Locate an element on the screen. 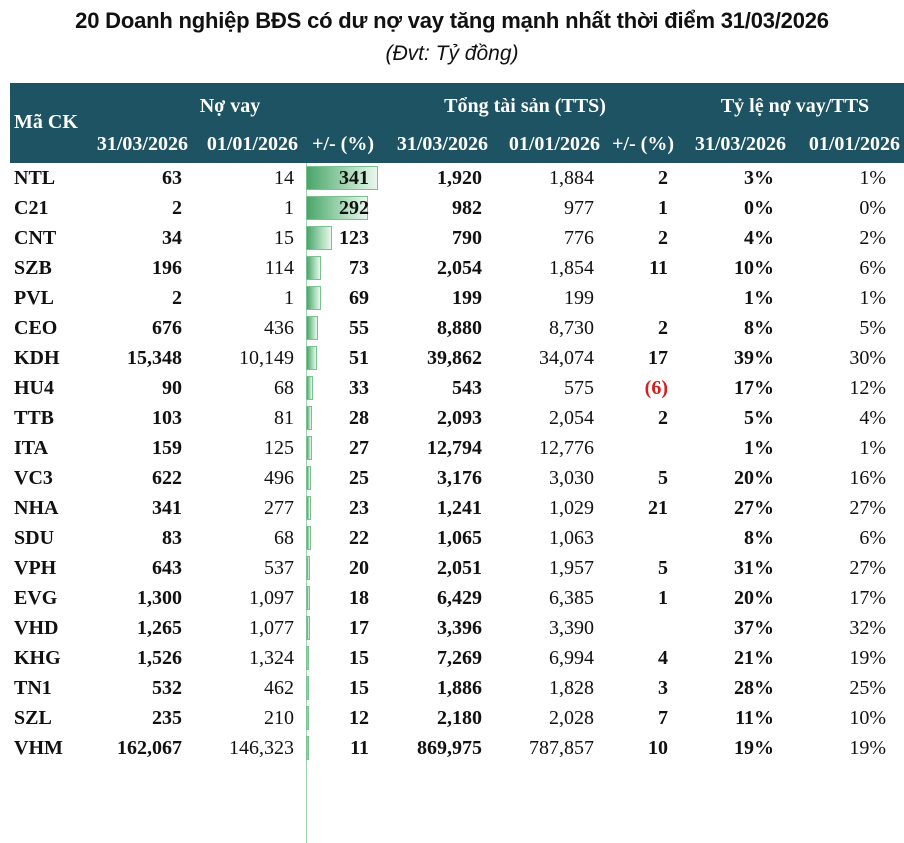 Image resolution: width=904 pixels, height=843 pixels. table-row: VPH 643 537 20 2,051 1,957 5 31% 27% is located at coordinates (457, 568).